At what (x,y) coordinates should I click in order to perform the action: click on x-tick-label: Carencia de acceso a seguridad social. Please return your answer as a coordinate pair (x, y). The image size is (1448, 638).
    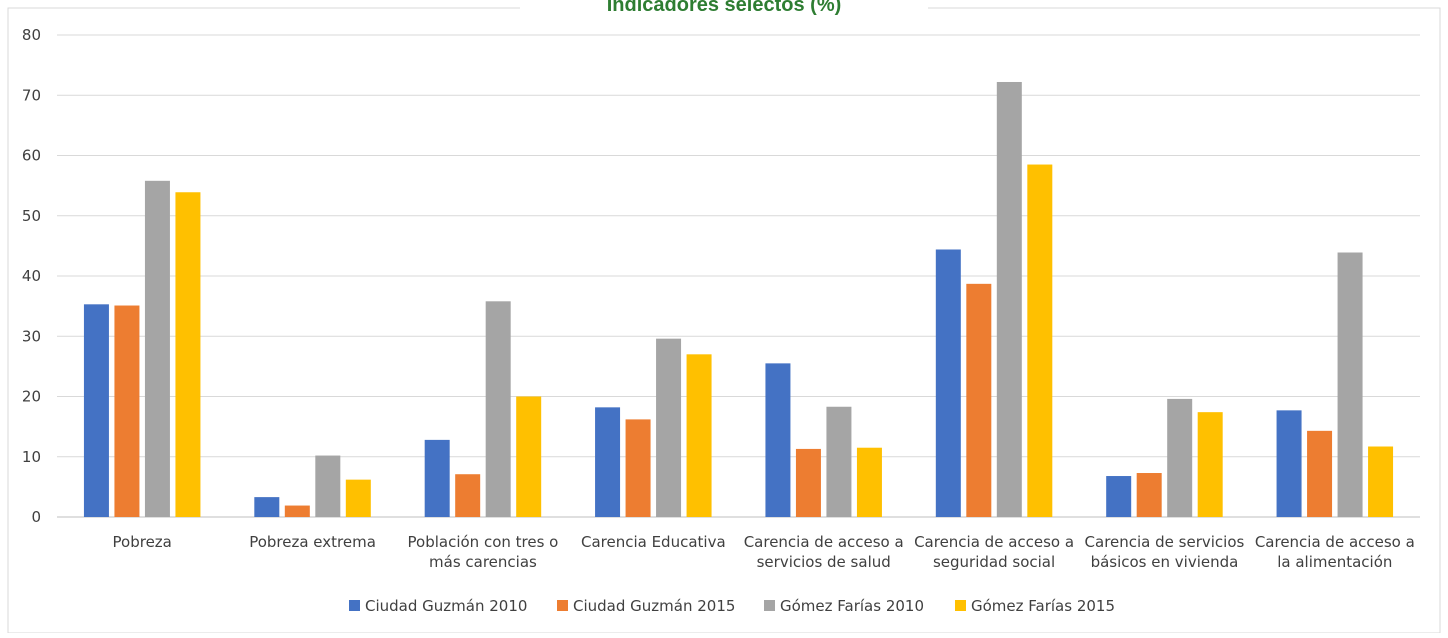
    Looking at the image, I should click on (994, 552).